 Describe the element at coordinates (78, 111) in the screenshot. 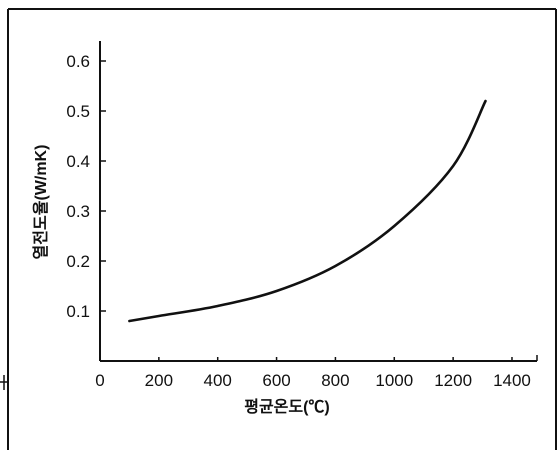

I see `y-tick-label: 0.5` at that location.